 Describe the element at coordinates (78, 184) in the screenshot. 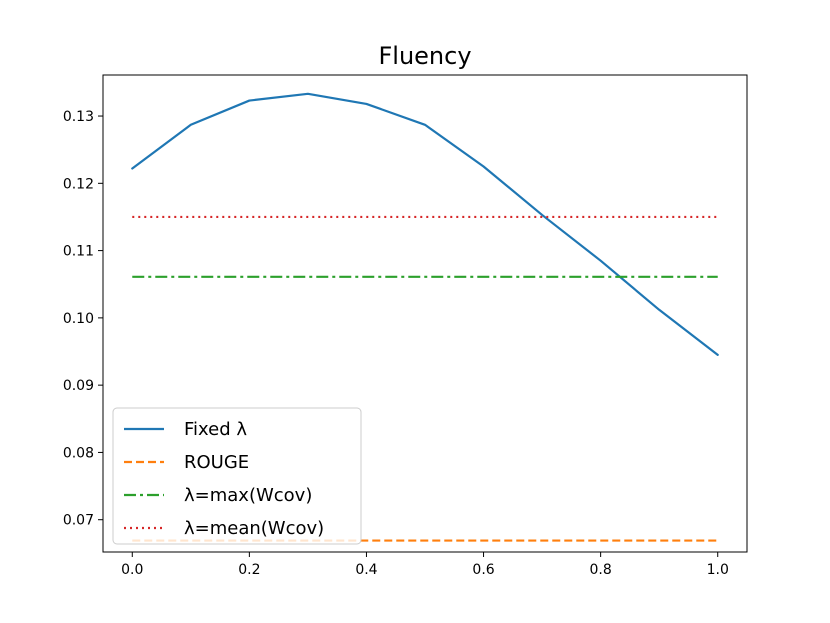

I see `y-tick-label: 0.12` at that location.